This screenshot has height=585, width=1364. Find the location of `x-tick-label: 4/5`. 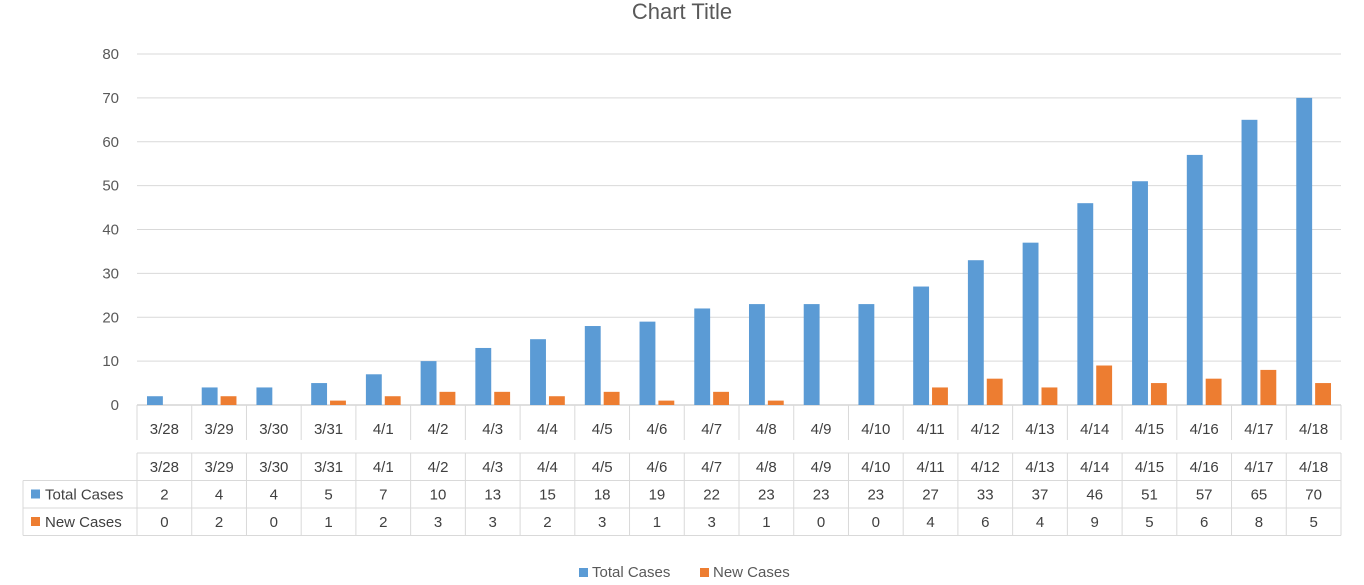

x-tick-label: 4/5 is located at coordinates (602, 429).